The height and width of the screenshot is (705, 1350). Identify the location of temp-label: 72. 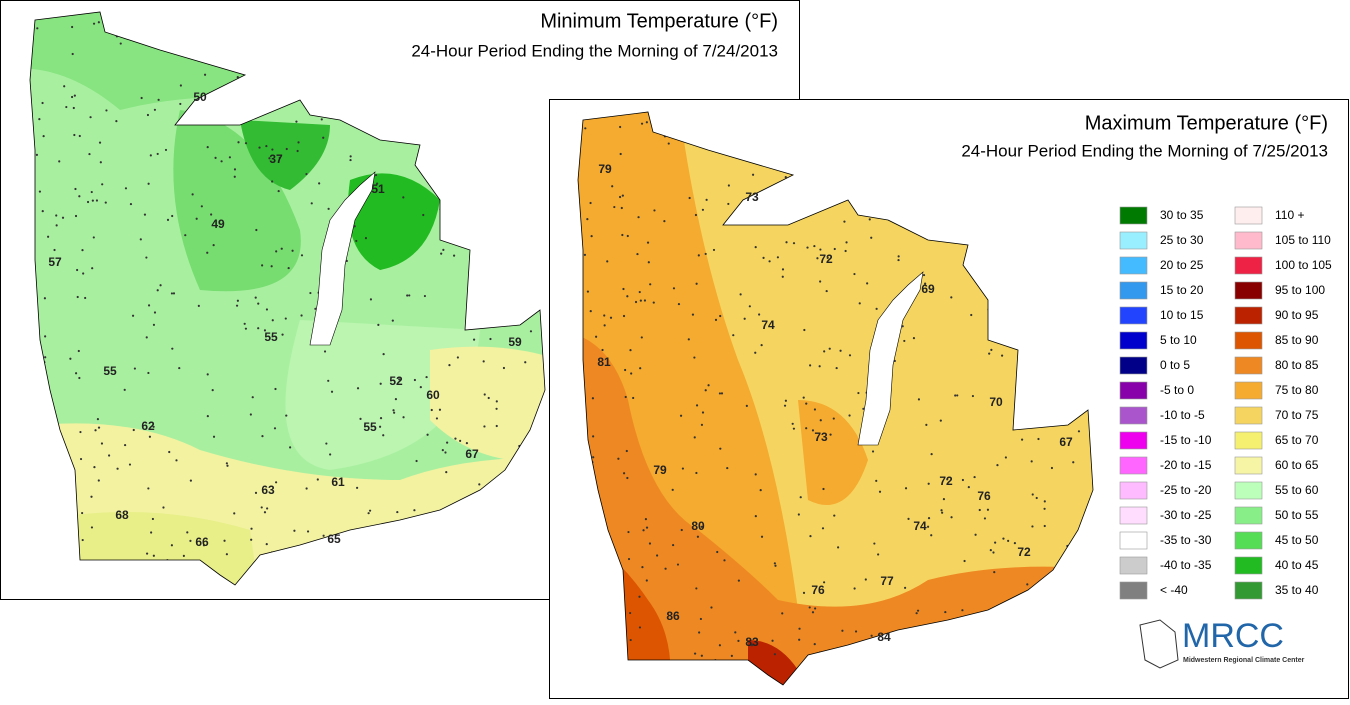
(946, 481).